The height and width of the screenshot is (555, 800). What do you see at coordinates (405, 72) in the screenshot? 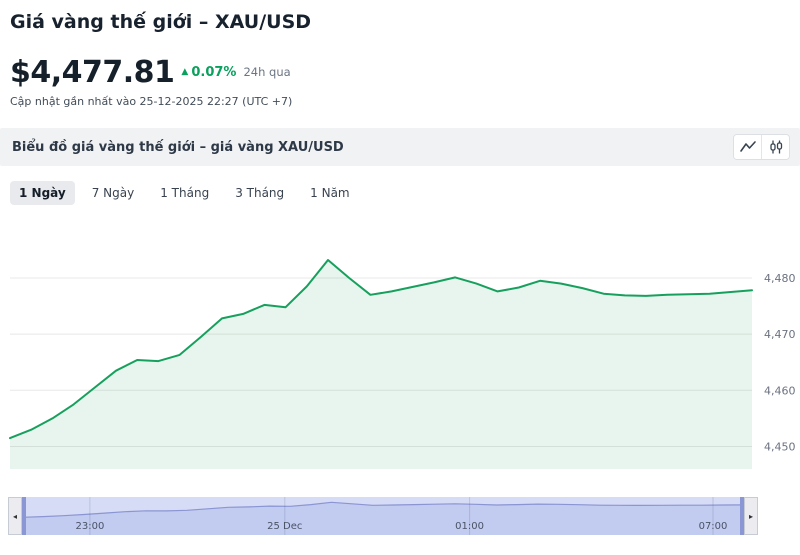
I see `price-row: $4,477.81 ▲ 0.07% 24h qua` at bounding box center [405, 72].